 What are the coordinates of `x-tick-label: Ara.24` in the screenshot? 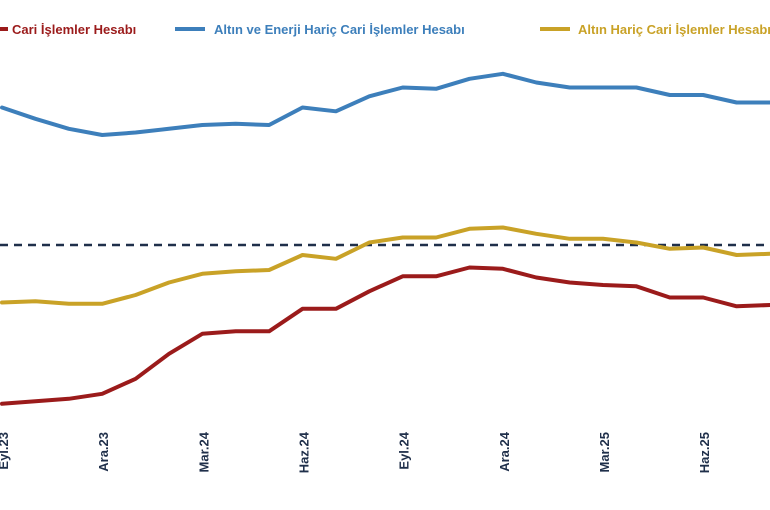 It's located at (504, 451).